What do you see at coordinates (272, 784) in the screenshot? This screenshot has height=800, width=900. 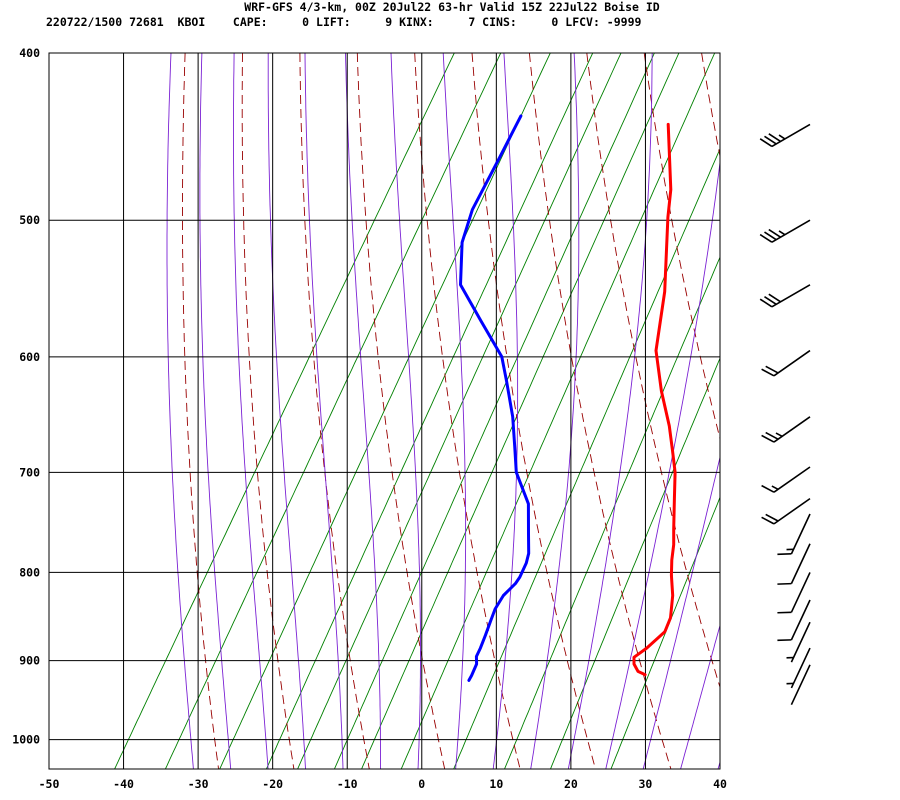 I see `x-tick-label: -20` at bounding box center [272, 784].